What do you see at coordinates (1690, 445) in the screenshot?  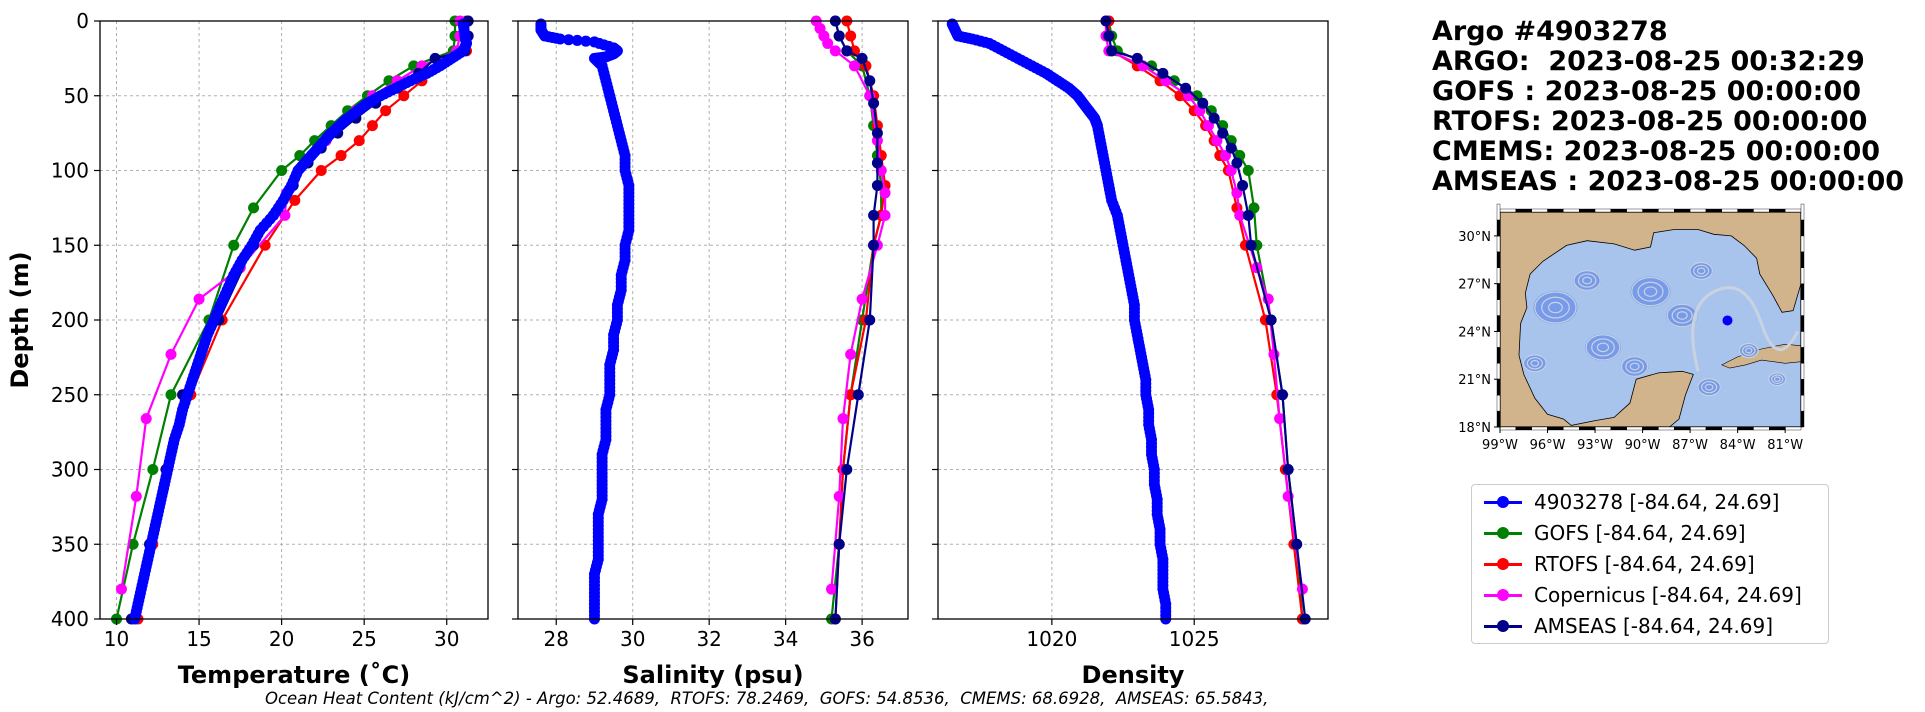 I see `map-lon-label: 87°W` at bounding box center [1690, 445].